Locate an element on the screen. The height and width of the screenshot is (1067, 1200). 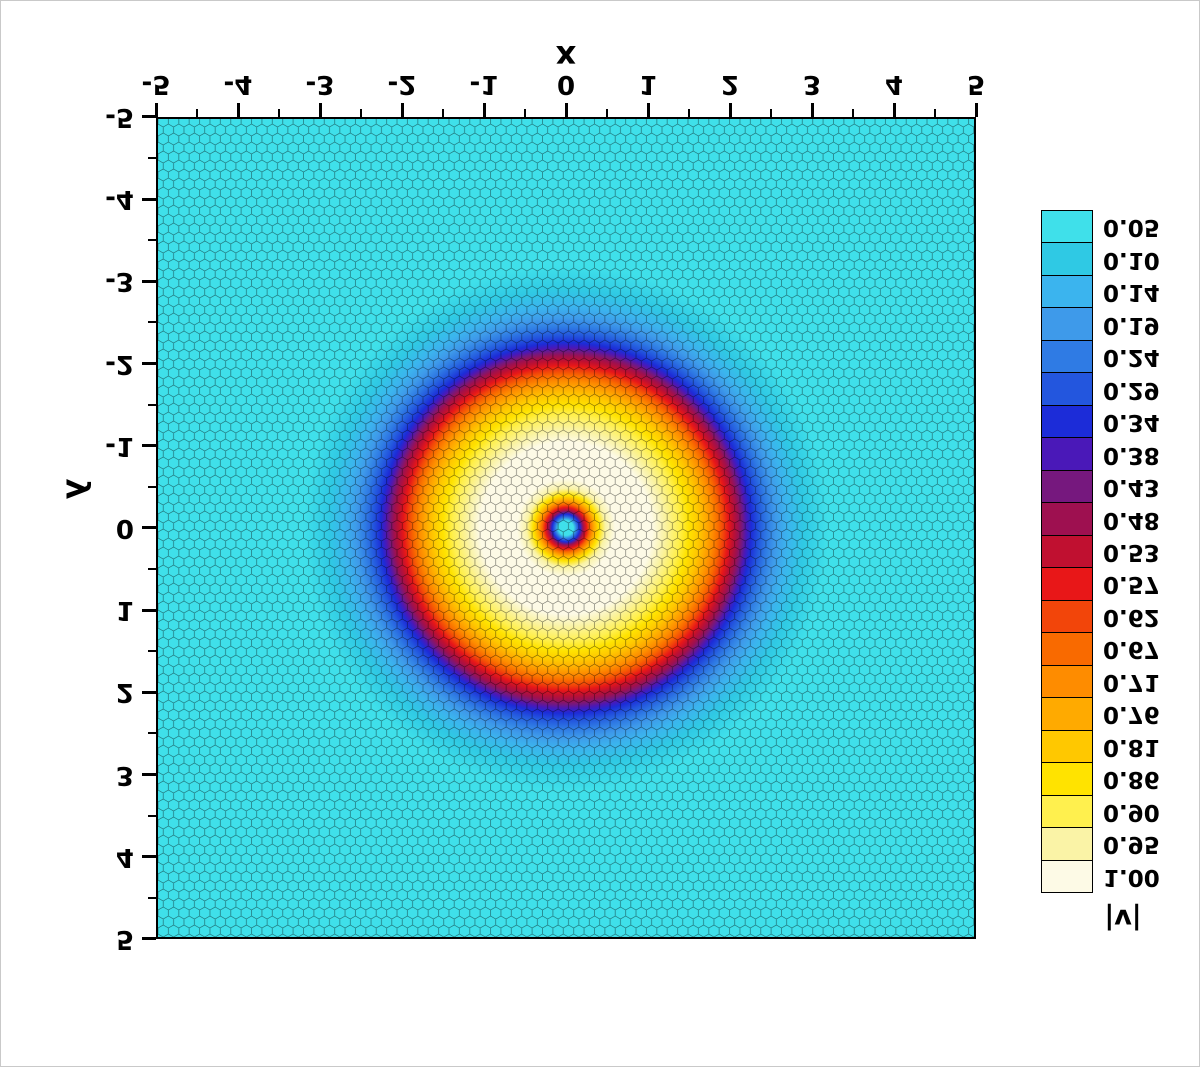
colorbar-level-label: 0.43 is located at coordinates (1131, 487).